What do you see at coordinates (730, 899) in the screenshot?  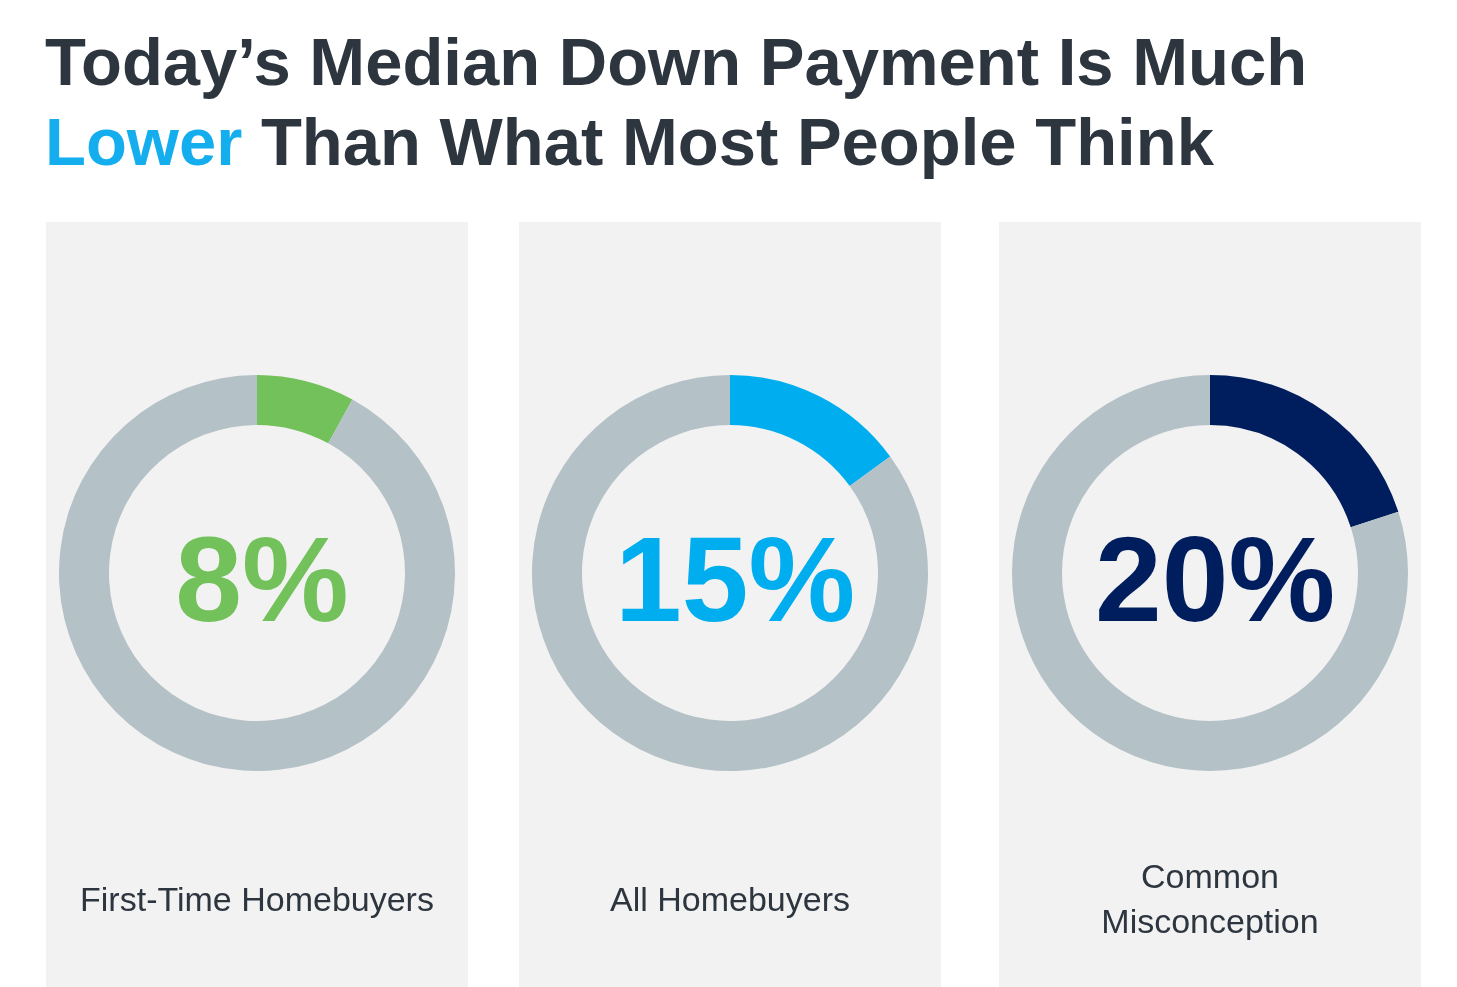 I see `text: All Homebuyers` at bounding box center [730, 899].